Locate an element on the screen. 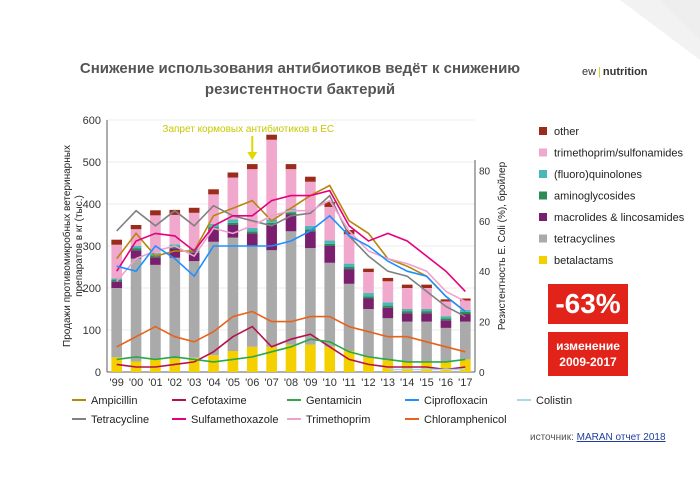  ew-nutrition-logo: ew | nutrition is located at coordinates (615, 72).